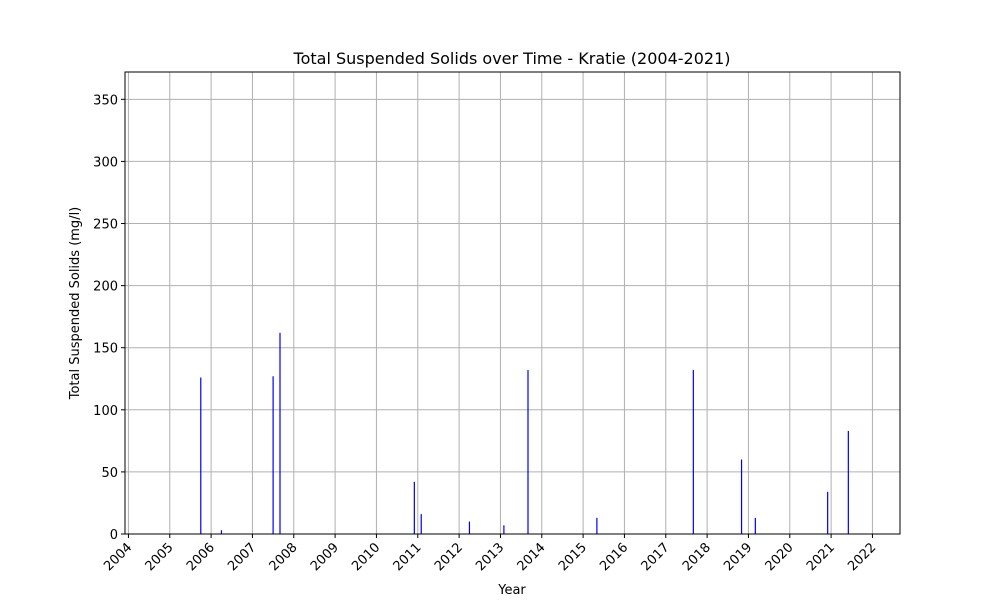 The image size is (1000, 600). I want to click on y-tick-label: 0, so click(114, 535).